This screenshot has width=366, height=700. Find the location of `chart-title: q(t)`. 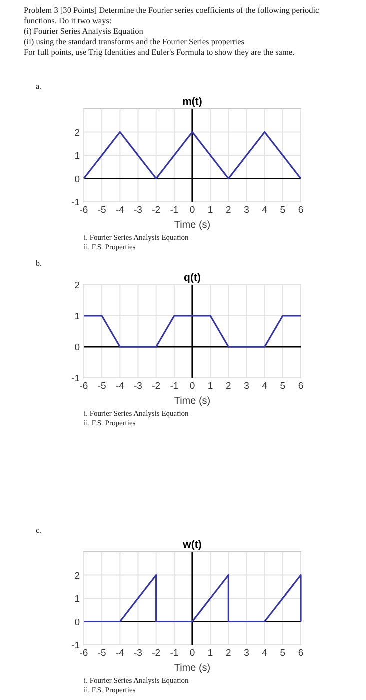

chart-title: q(t) is located at coordinates (192, 278).